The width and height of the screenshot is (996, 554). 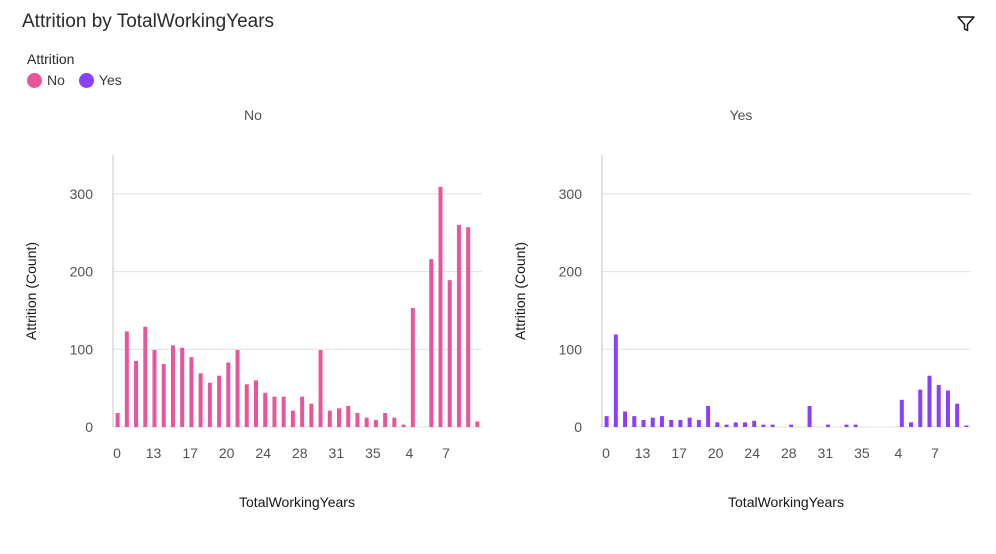 I want to click on y-tick-label-yes-2: 200, so click(x=571, y=272).